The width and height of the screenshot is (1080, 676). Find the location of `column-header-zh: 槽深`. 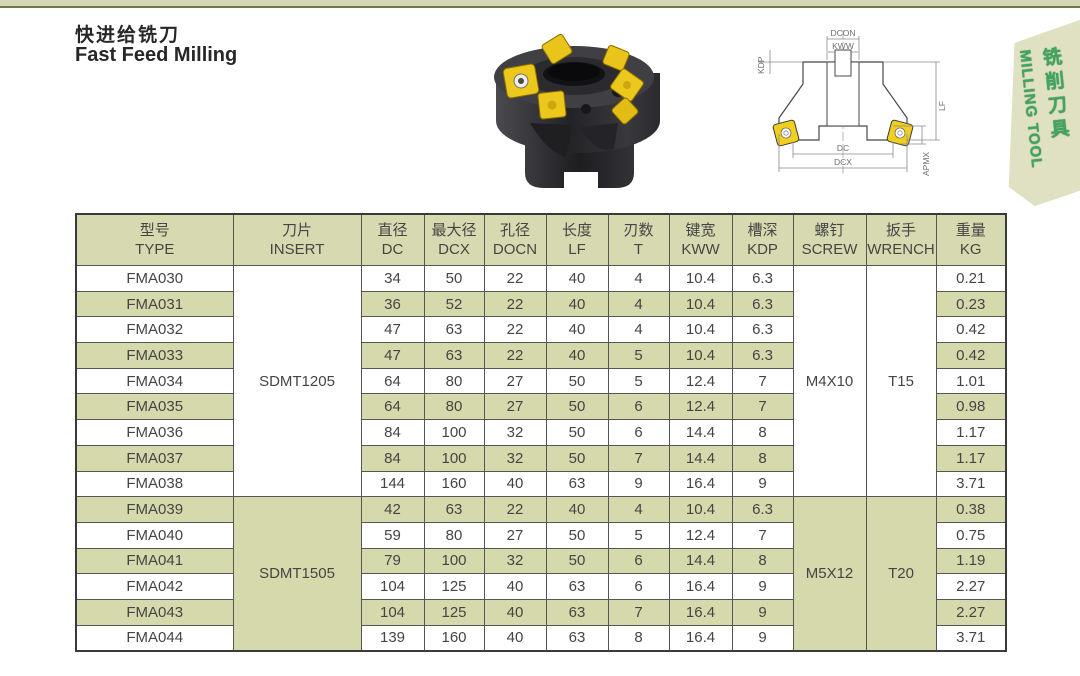

column-header-zh: 槽深 is located at coordinates (762, 230).